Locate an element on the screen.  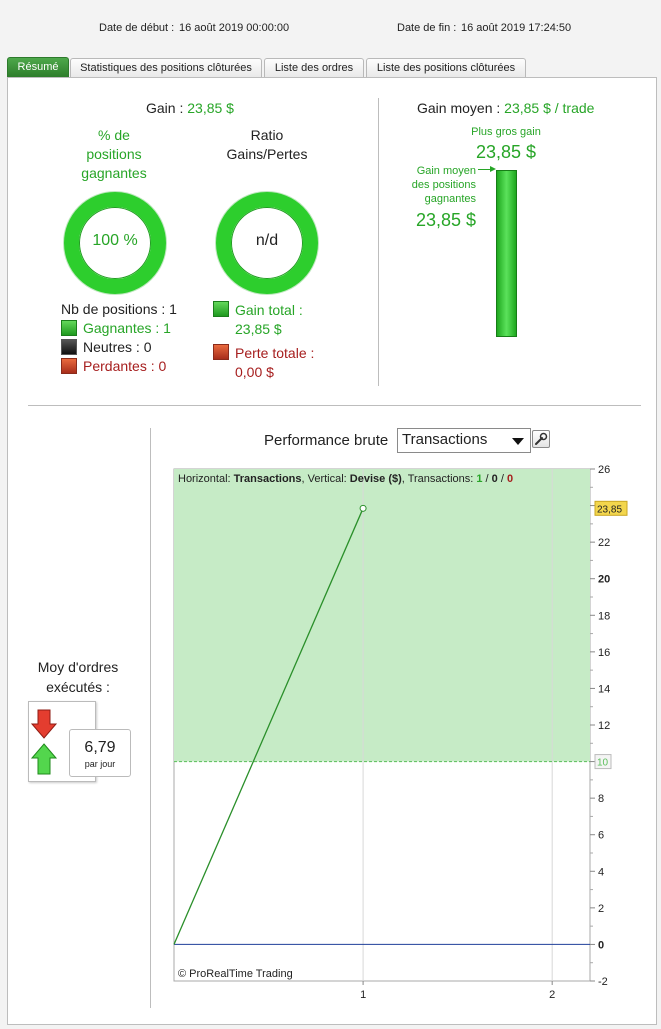
performance-points is located at coordinates (363, 508).